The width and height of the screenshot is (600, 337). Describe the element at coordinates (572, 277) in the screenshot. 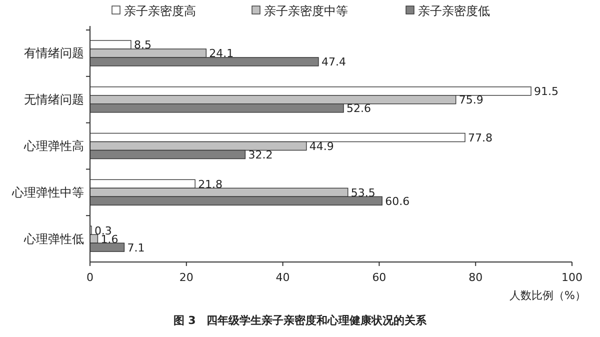

I see `x-tick-label: 100` at that location.